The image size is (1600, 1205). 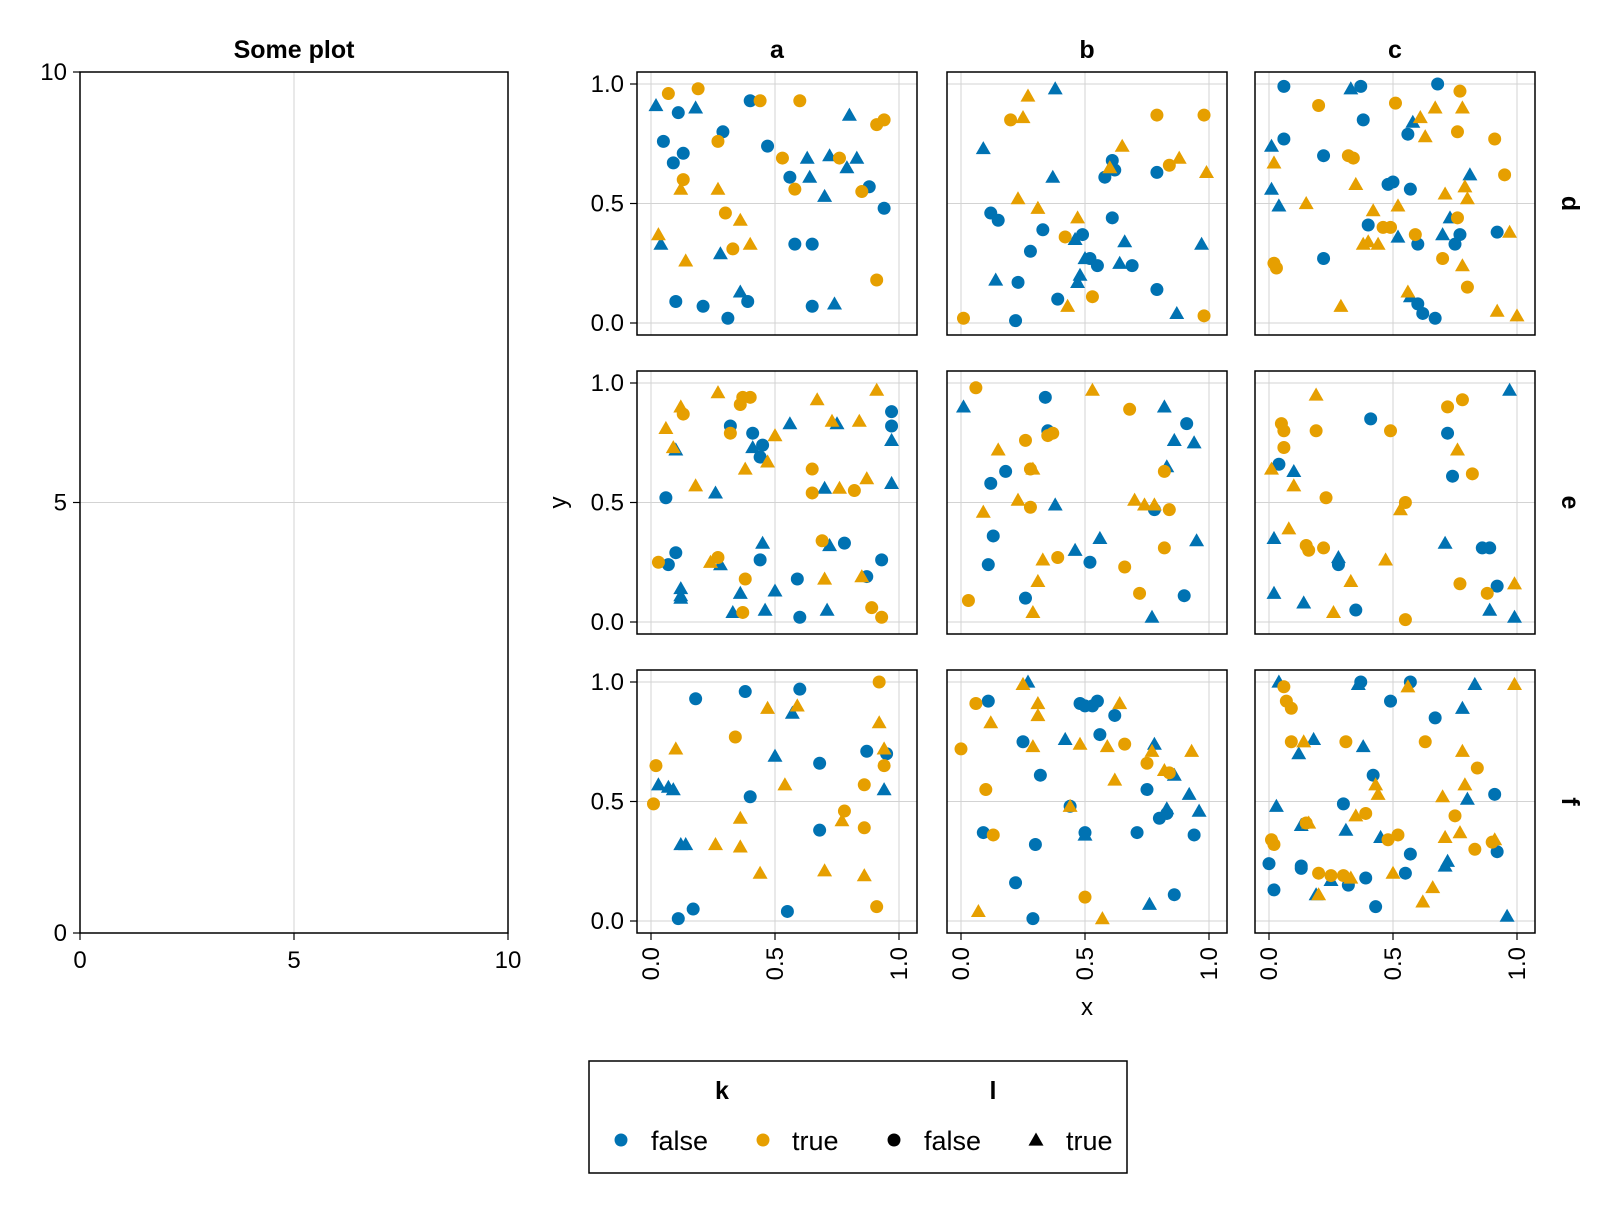 What do you see at coordinates (295, 50) in the screenshot?
I see `left-plot-title: Some plot` at bounding box center [295, 50].